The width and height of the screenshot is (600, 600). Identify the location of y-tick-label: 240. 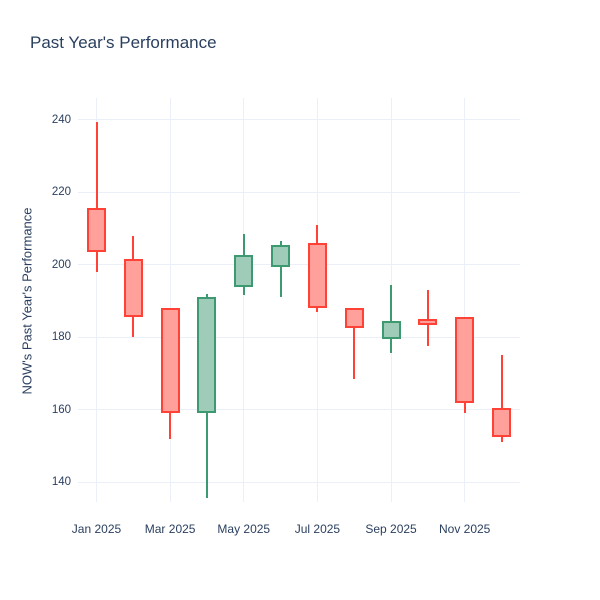
(61, 119).